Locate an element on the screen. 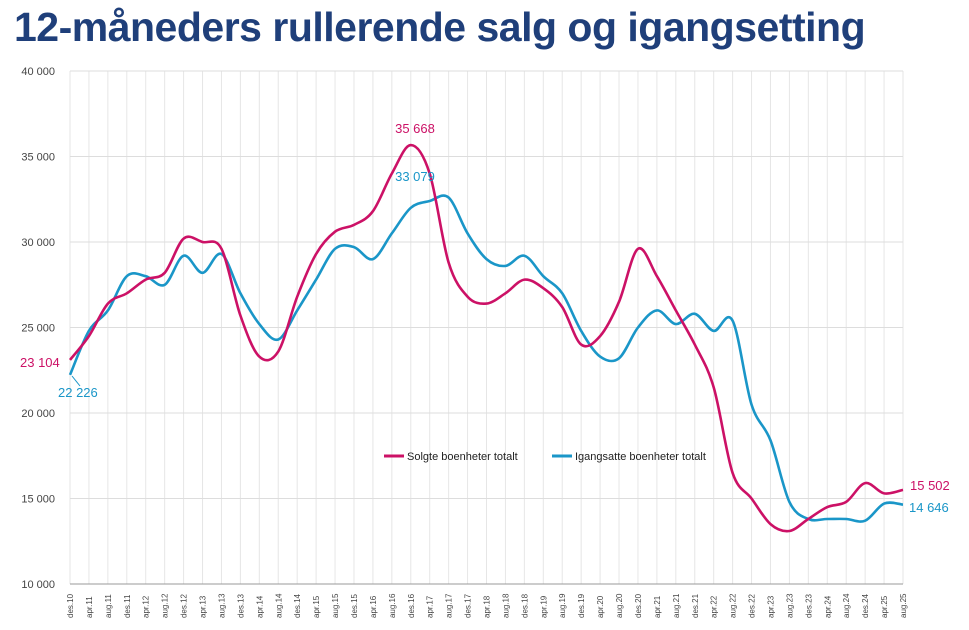 Image resolution: width=969 pixels, height=630 pixels. x-tick-label: aug.12 is located at coordinates (165, 605).